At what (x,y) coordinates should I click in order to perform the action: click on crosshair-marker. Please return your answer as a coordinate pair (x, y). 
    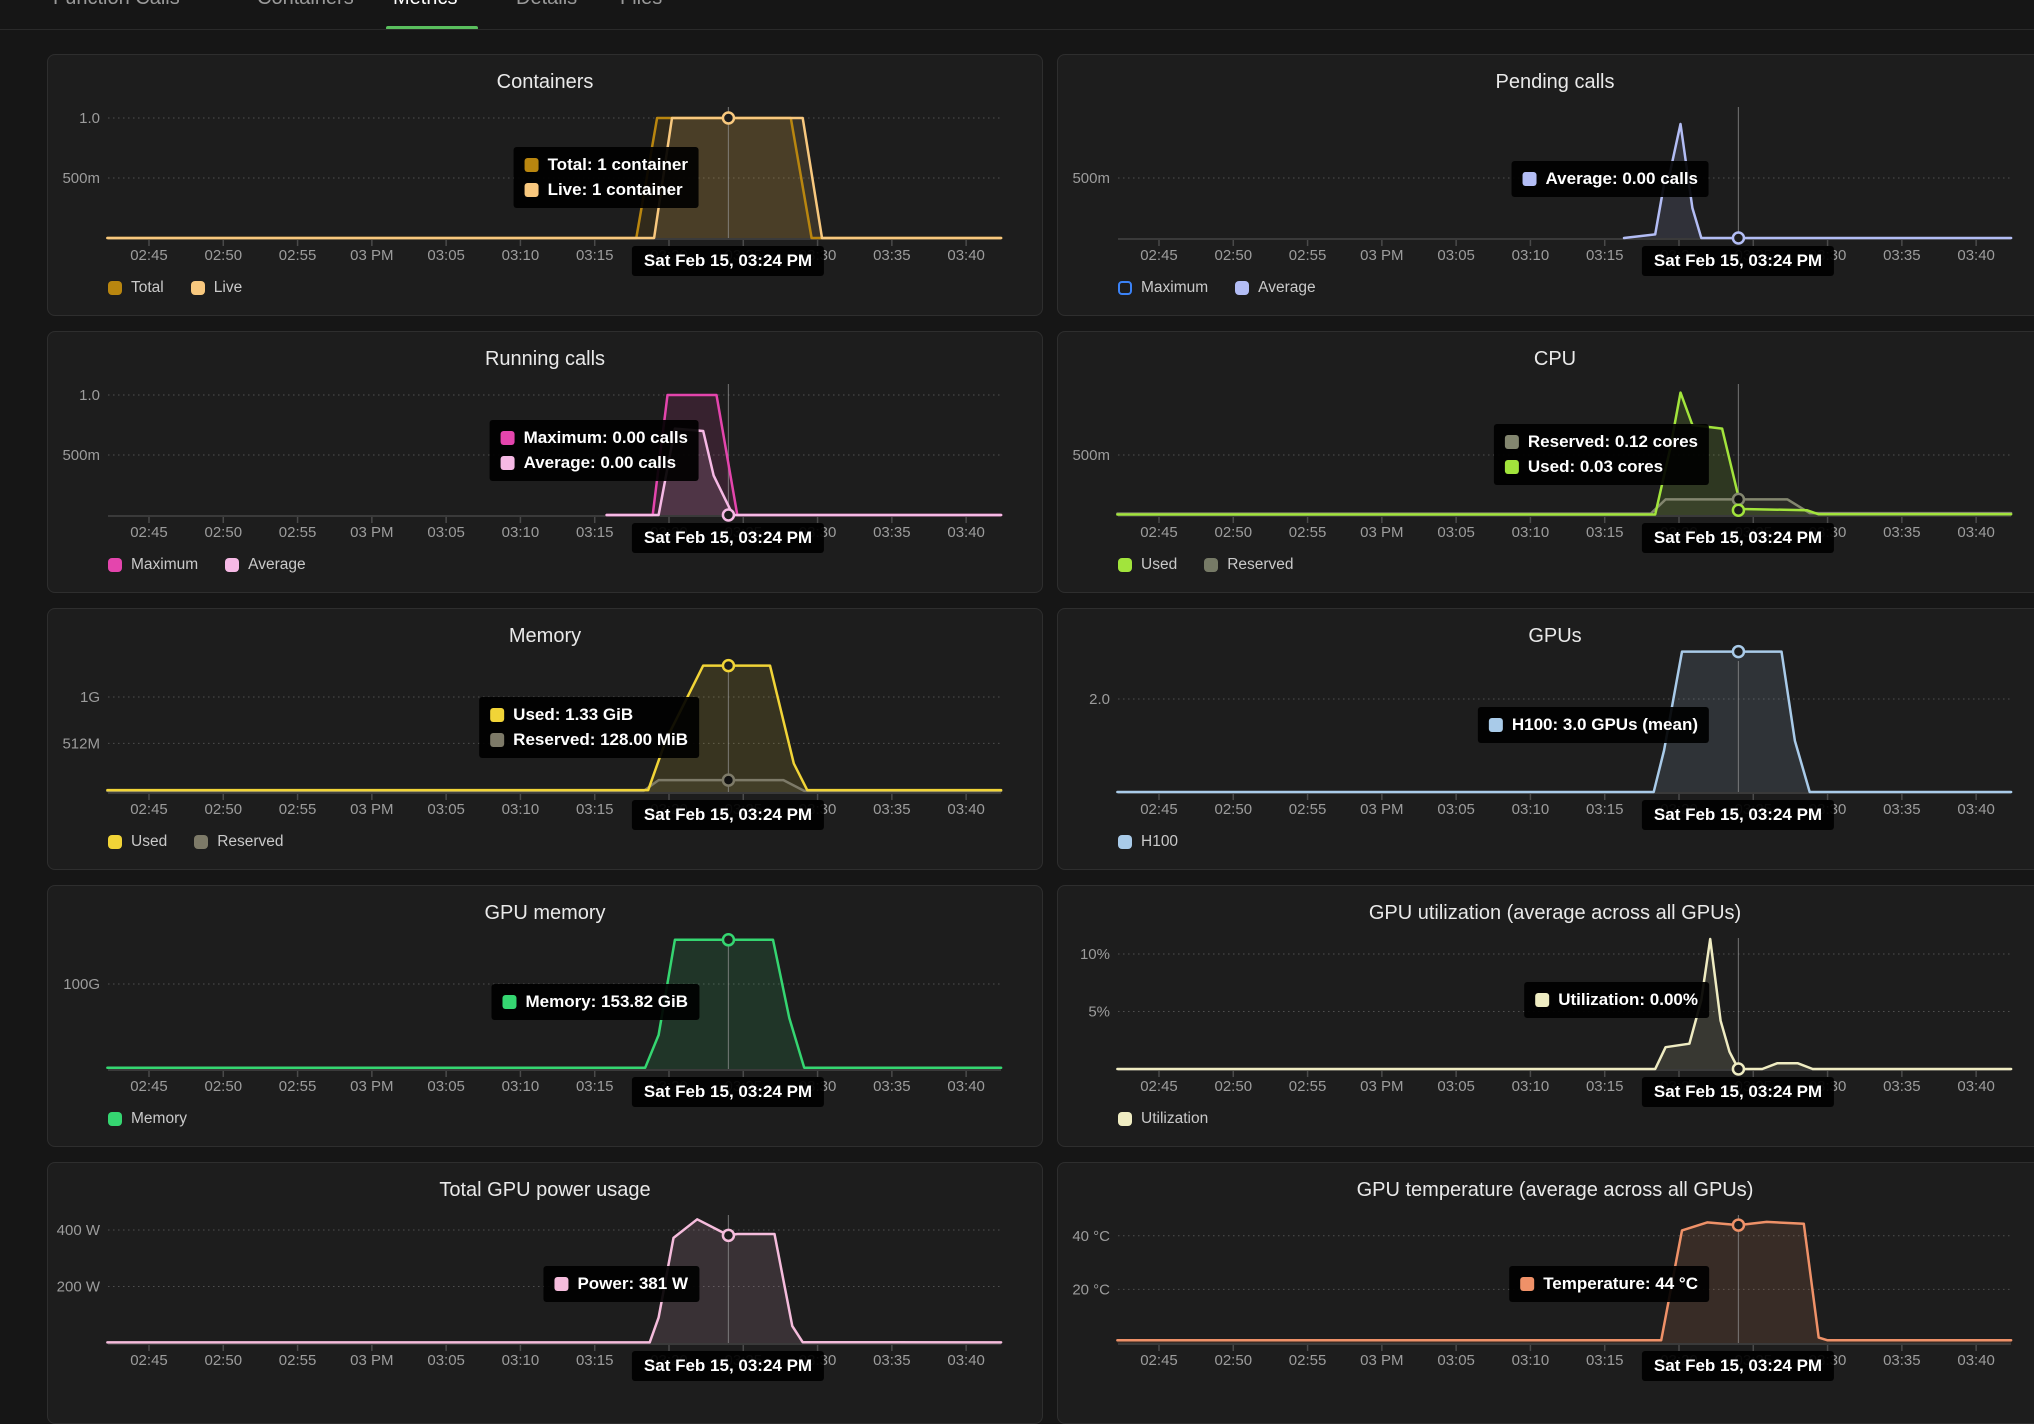
    Looking at the image, I should click on (1738, 651).